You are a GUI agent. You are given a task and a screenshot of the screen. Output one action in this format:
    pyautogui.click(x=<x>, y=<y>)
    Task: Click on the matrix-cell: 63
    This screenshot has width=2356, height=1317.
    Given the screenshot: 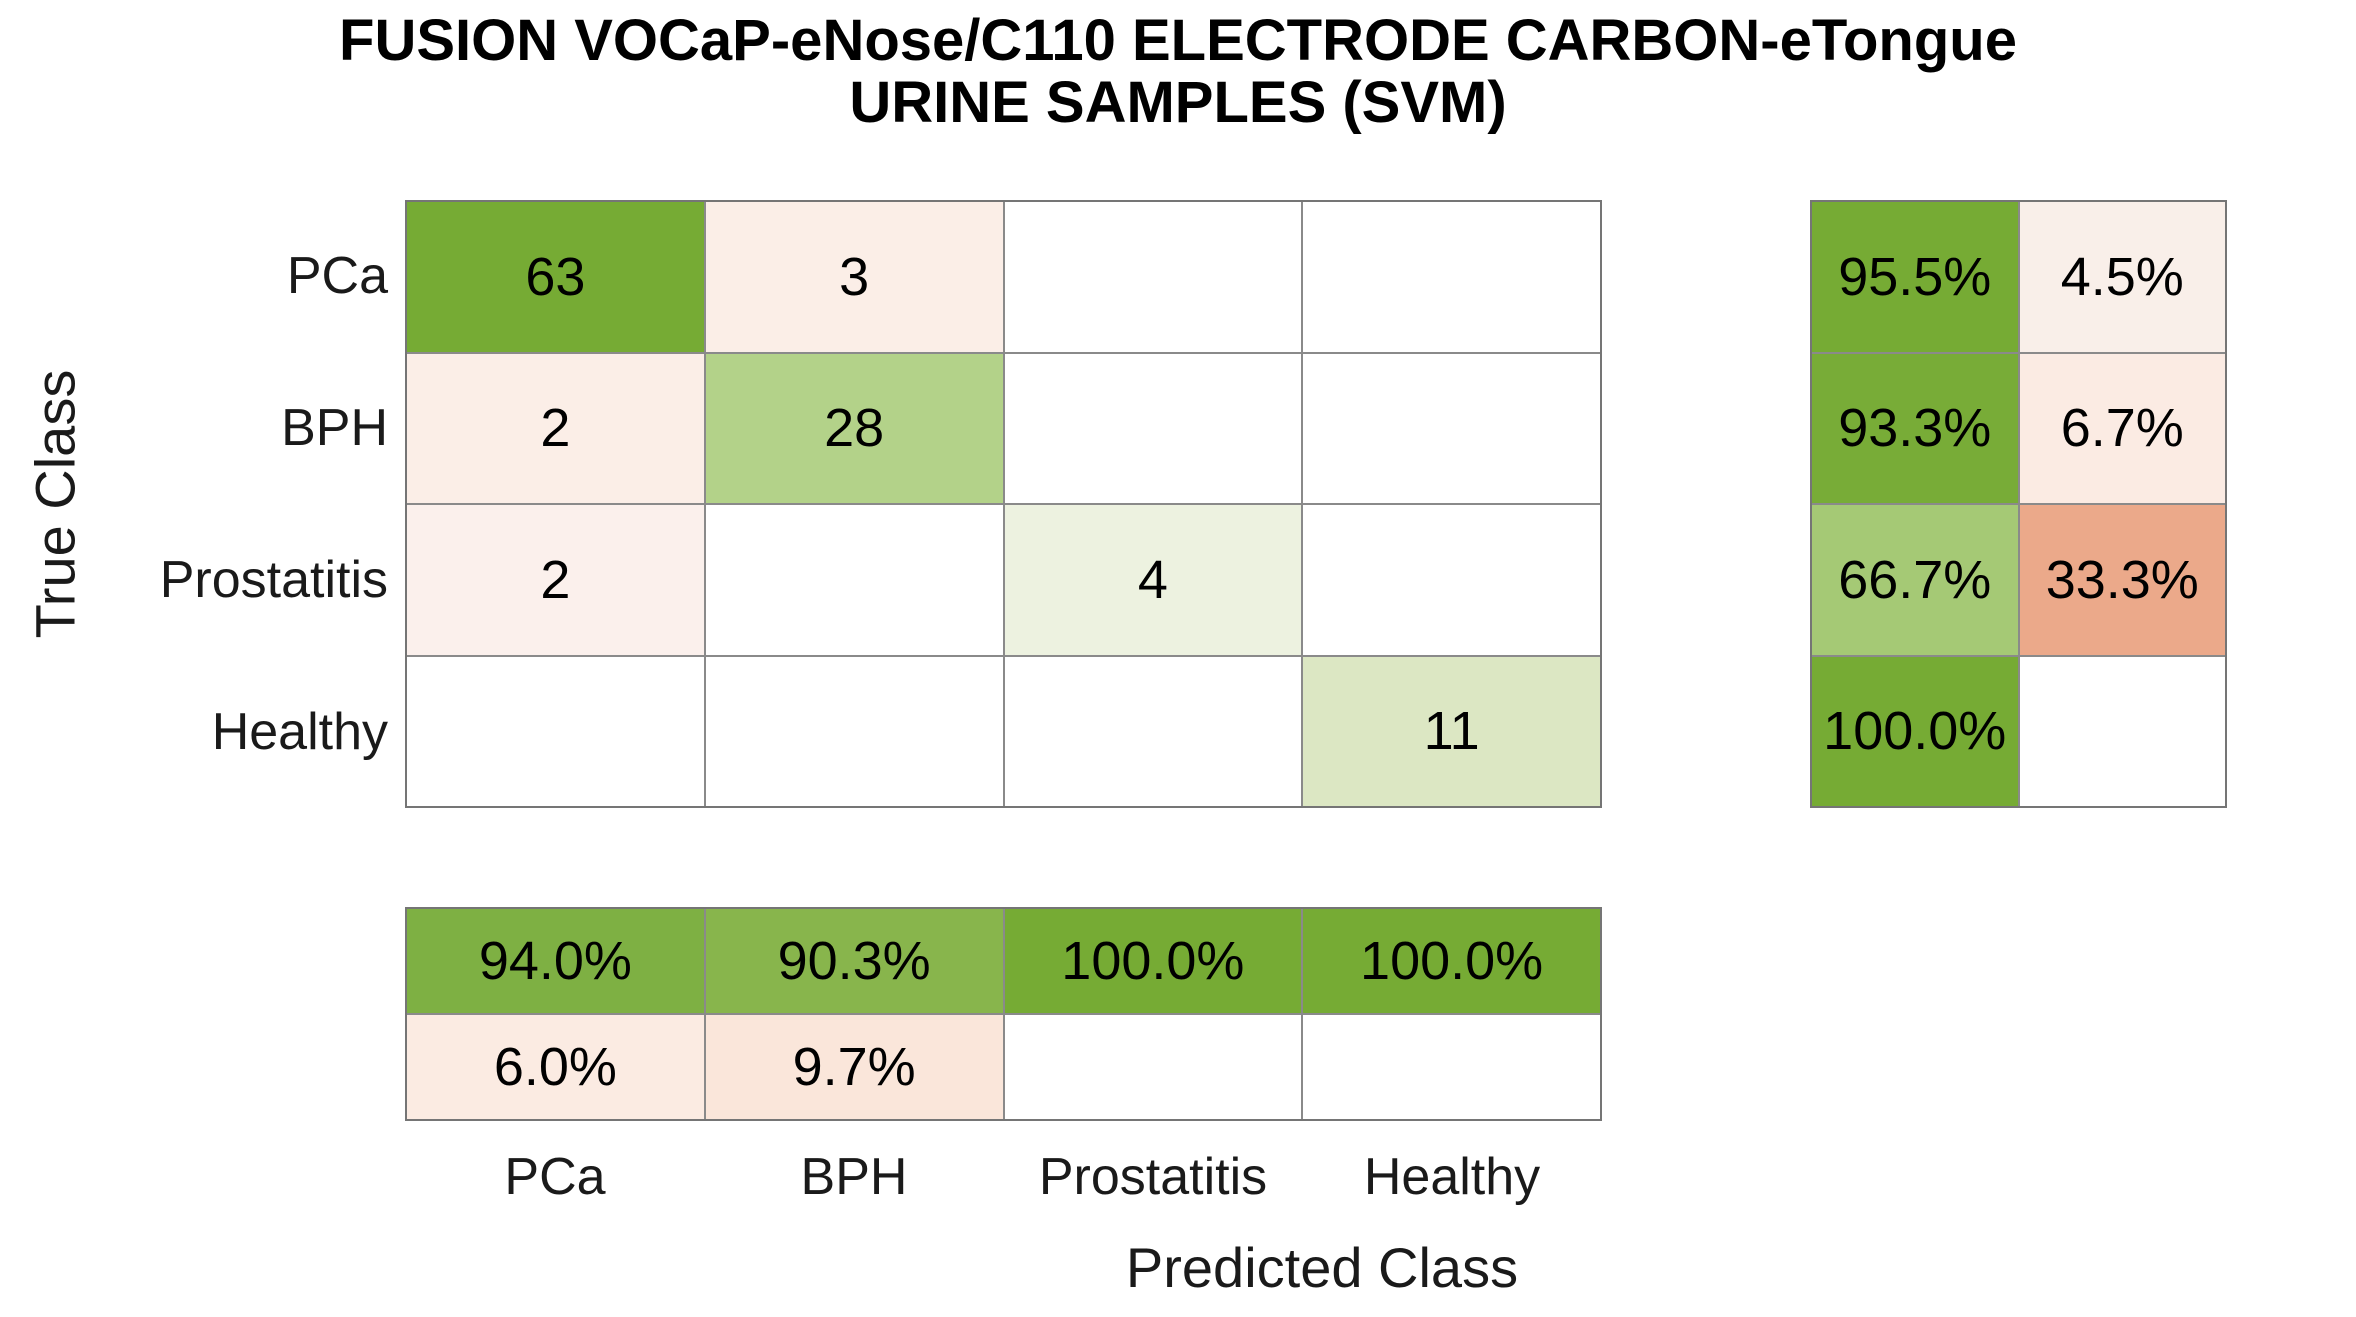 What is the action you would take?
    pyautogui.click(x=555, y=277)
    